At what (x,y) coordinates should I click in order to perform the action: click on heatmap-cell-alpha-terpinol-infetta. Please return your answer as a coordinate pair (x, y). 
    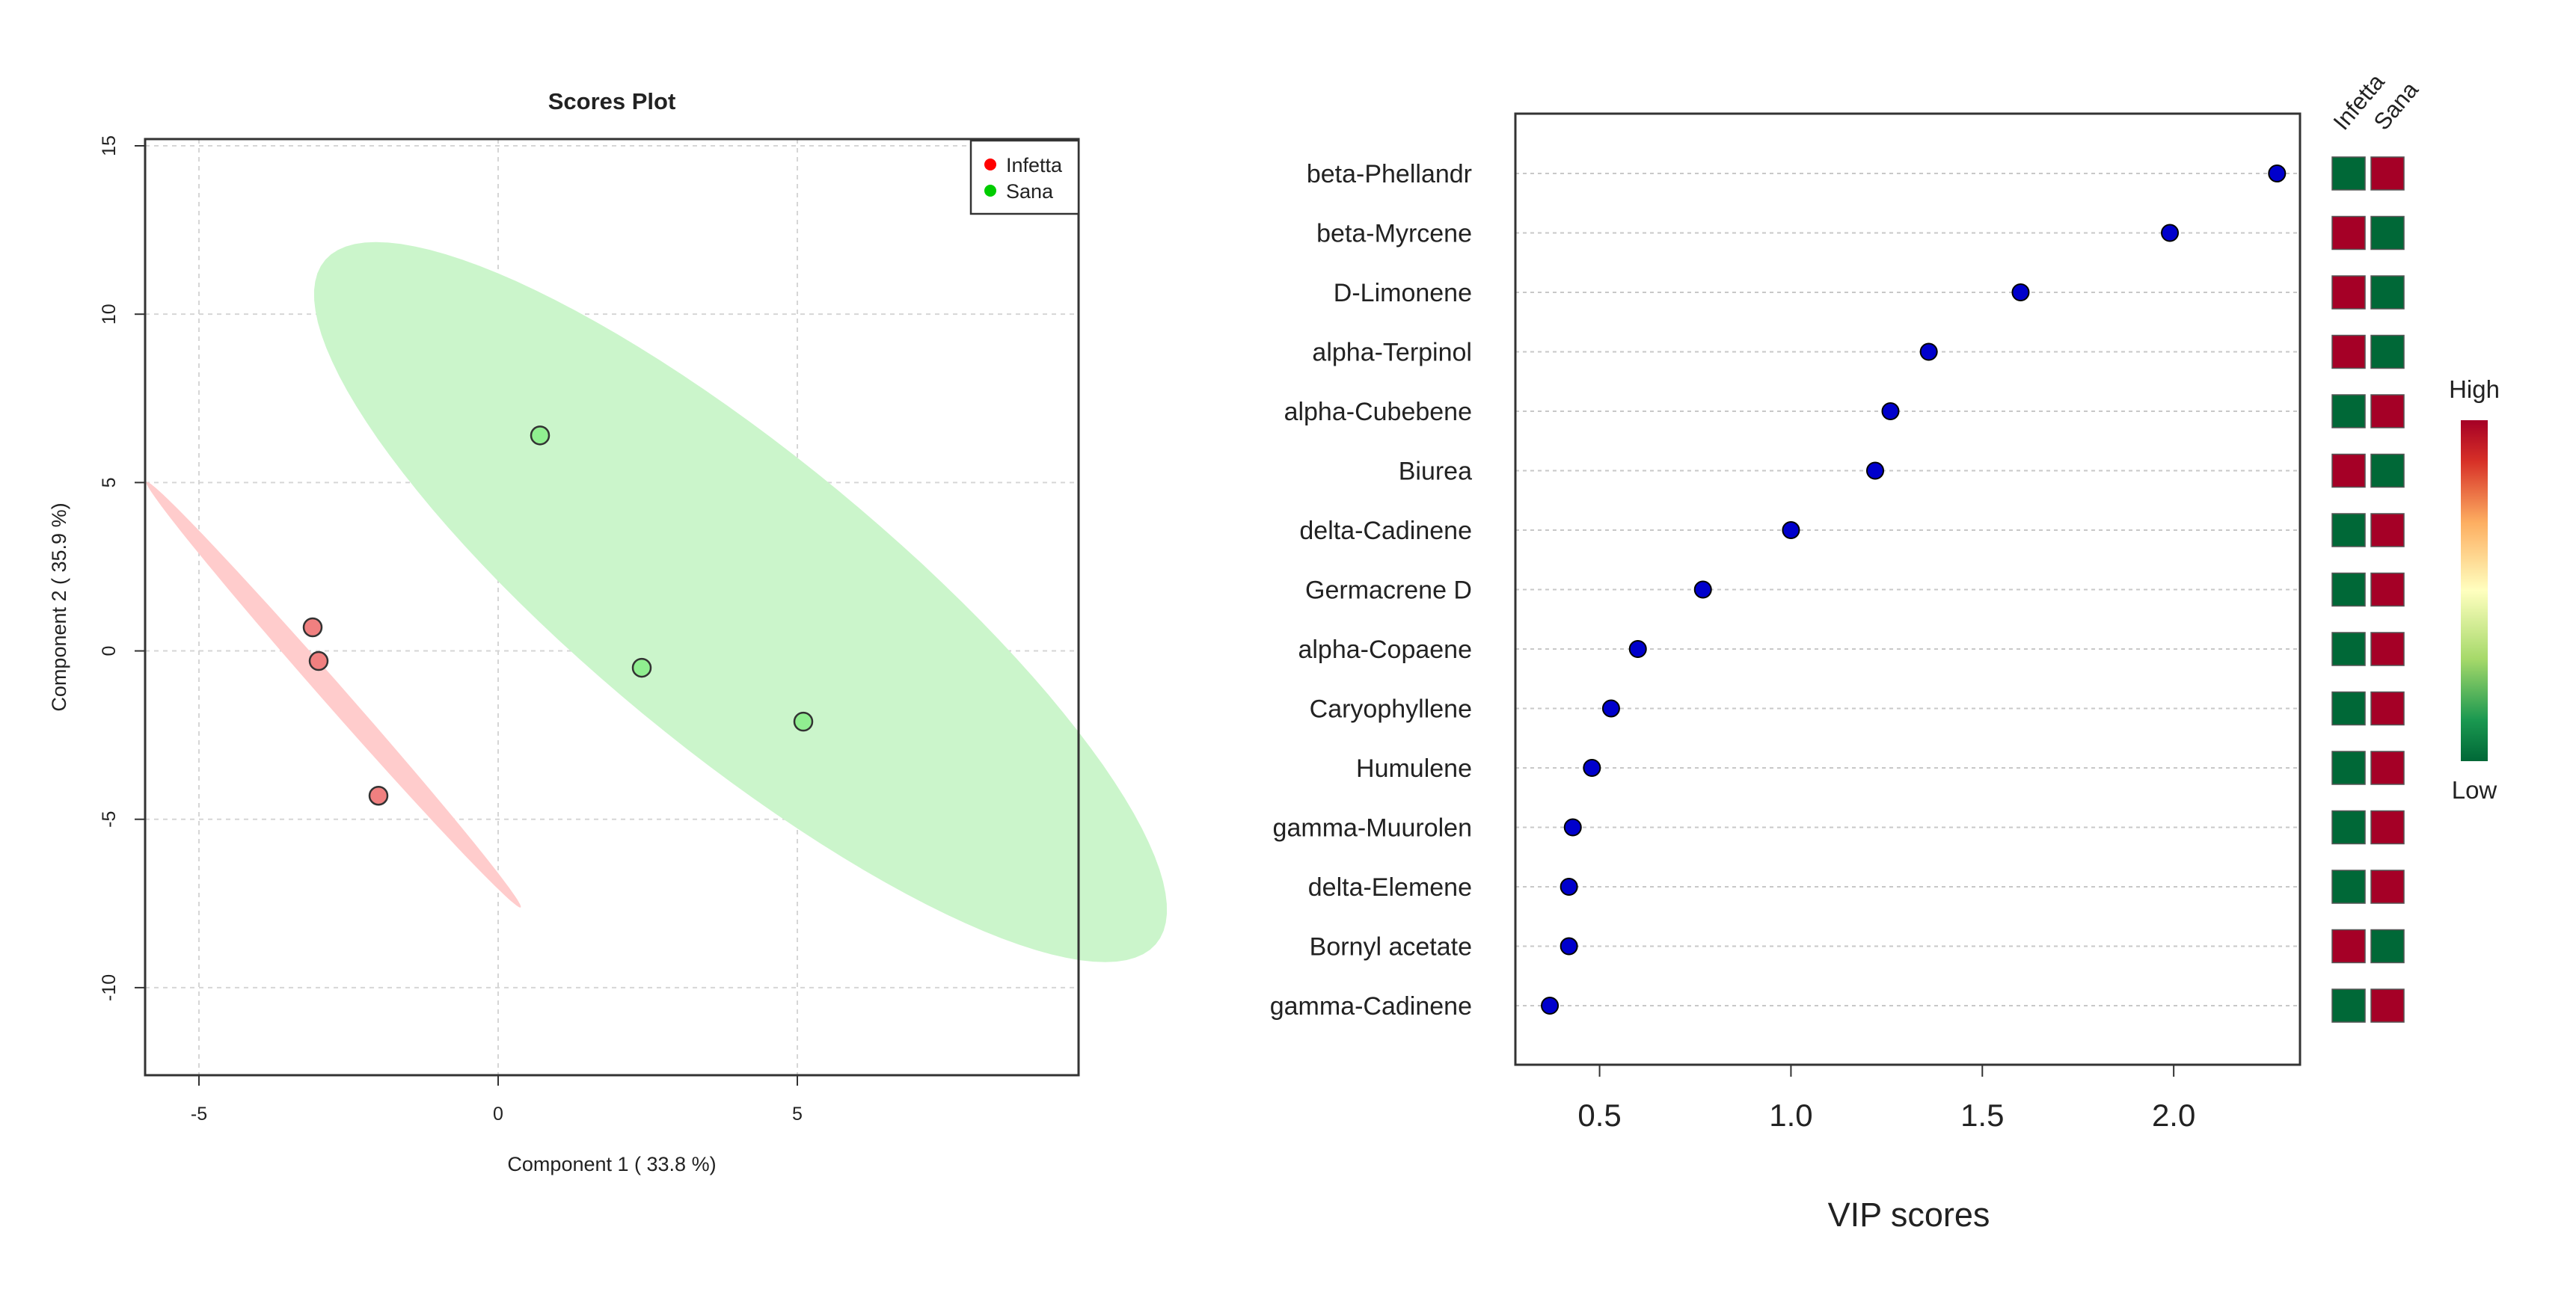
    Looking at the image, I should click on (2348, 351).